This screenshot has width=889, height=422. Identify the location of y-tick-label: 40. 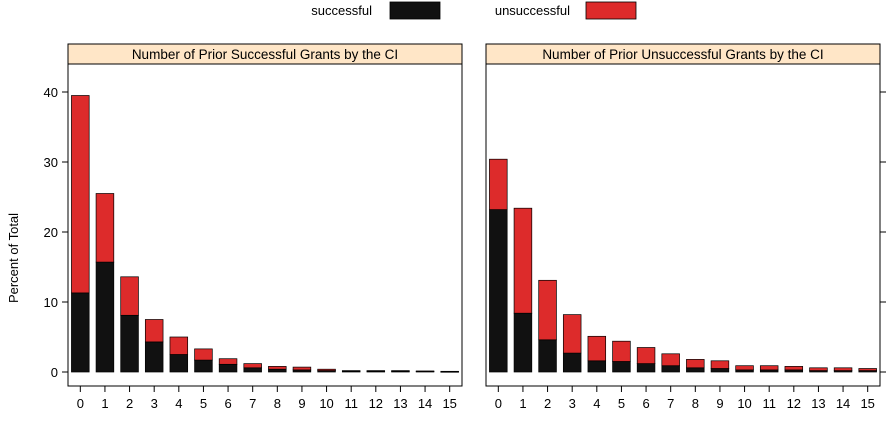
(51, 92).